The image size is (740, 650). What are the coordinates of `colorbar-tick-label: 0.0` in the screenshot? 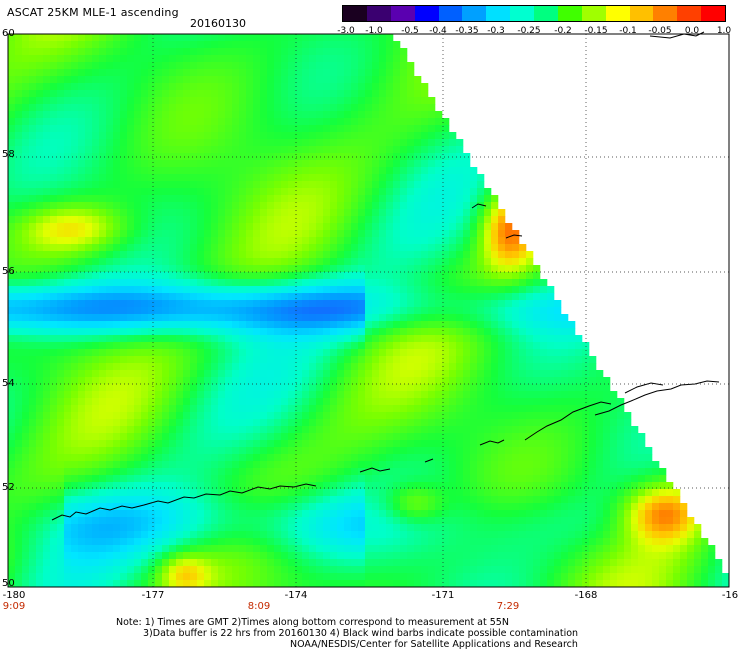 It's located at (692, 31).